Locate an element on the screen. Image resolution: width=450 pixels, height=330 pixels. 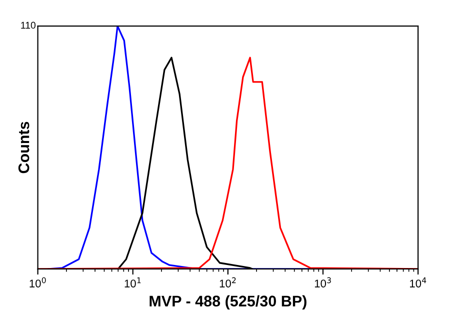
x-axis-title: MVP - 488 (525/30 BP) is located at coordinates (228, 302).